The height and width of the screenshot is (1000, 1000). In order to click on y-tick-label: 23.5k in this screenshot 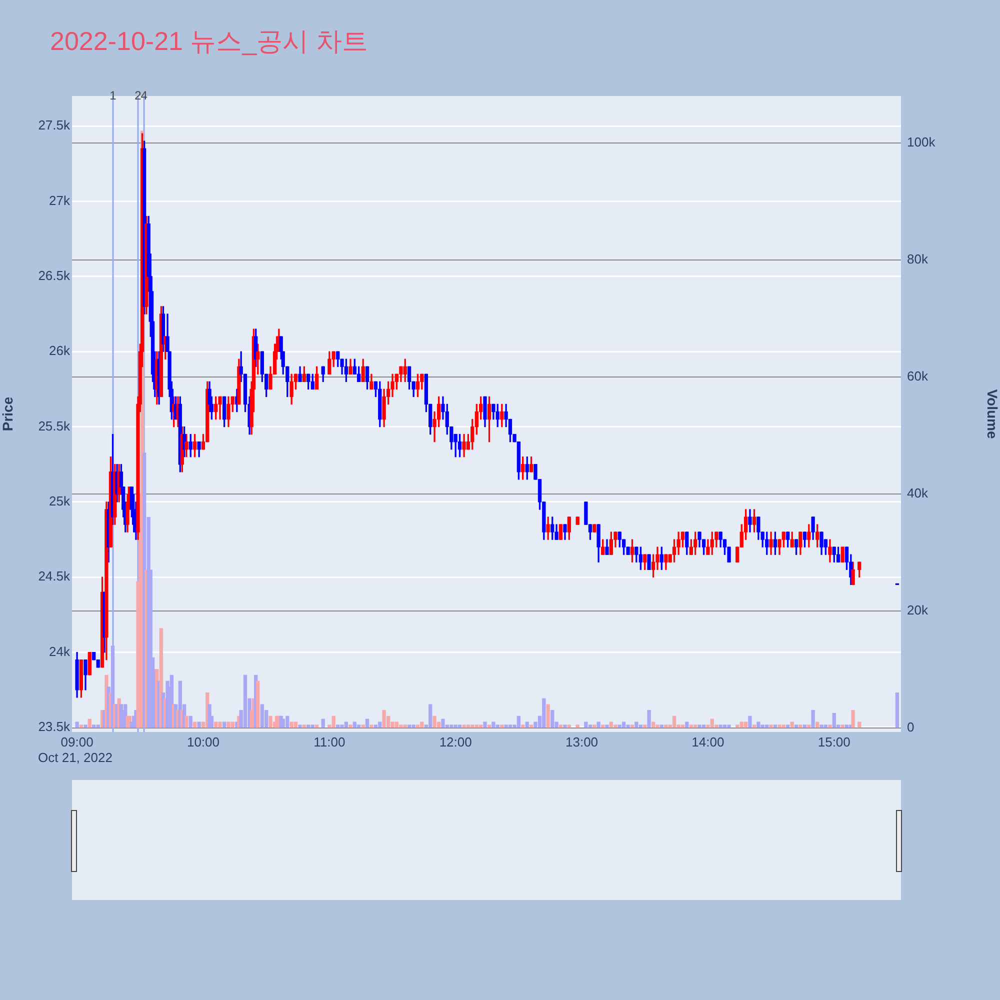, I will do `click(54, 726)`.